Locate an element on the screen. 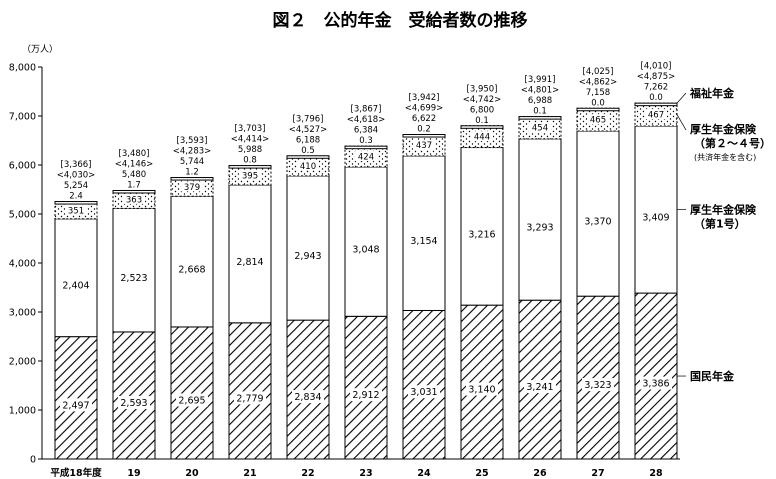 The width and height of the screenshot is (776, 479). data-label-total: 6,384 is located at coordinates (366, 131).